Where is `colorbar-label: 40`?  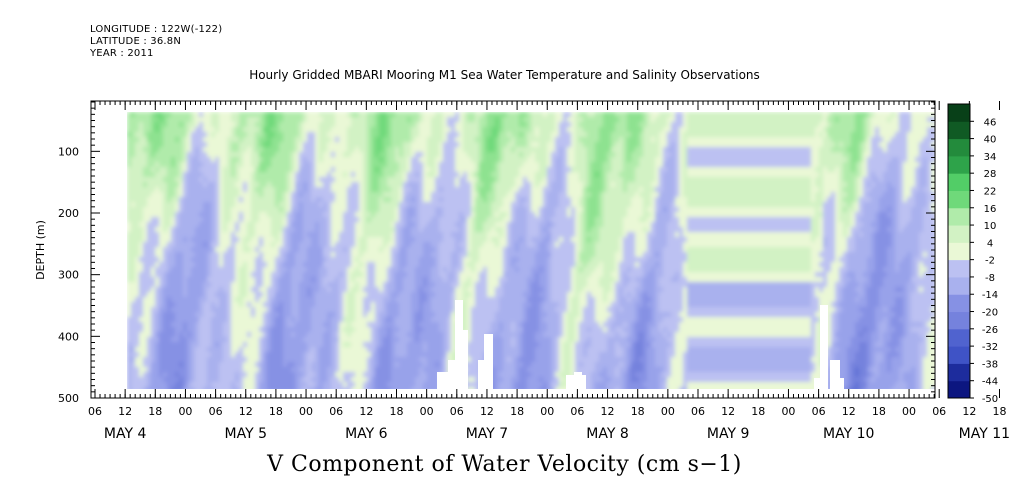 colorbar-label: 40 is located at coordinates (990, 140).